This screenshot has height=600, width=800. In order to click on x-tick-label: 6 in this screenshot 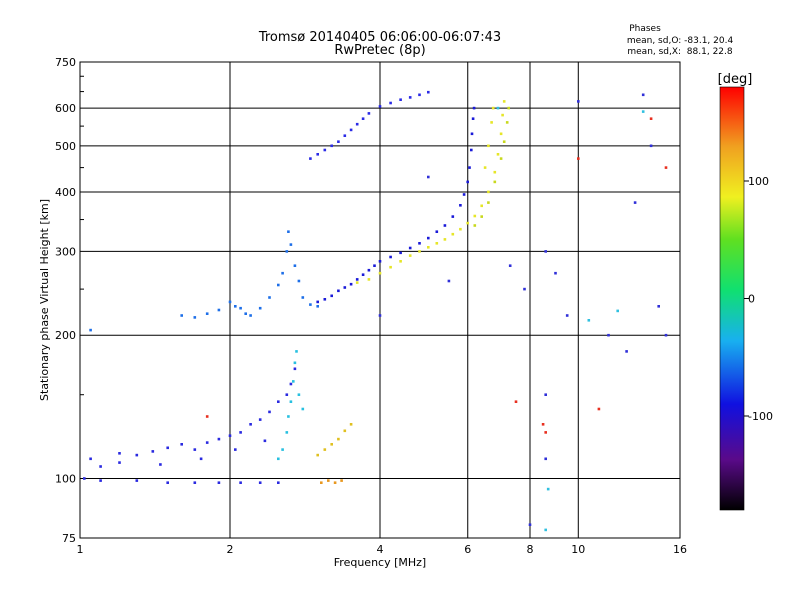, I will do `click(467, 549)`.